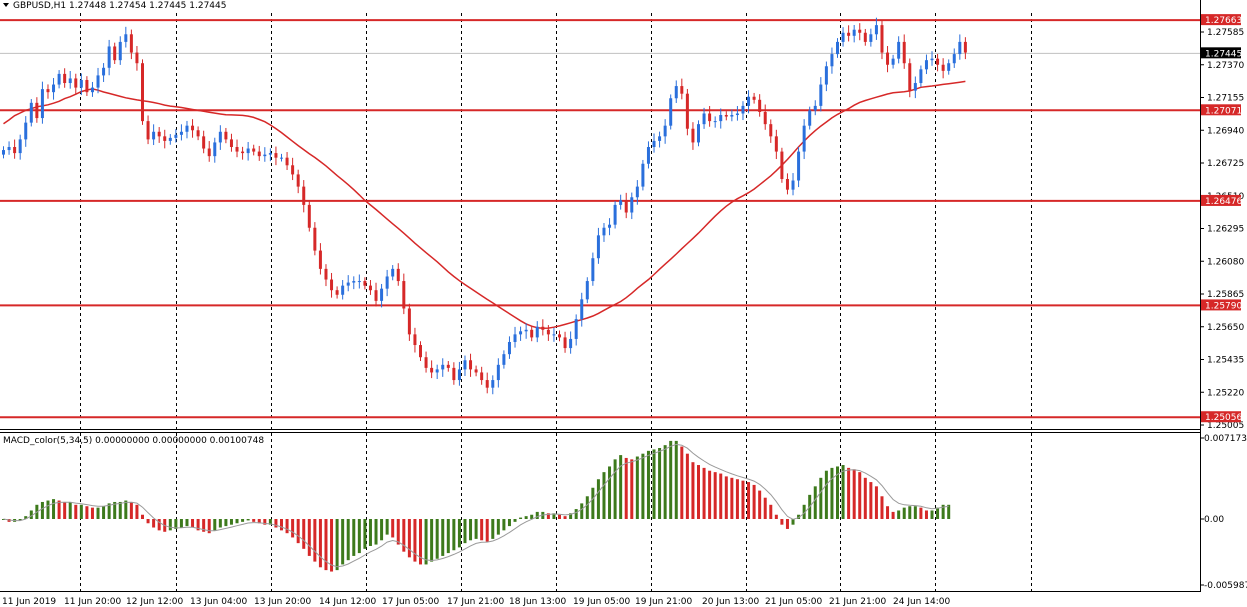  Describe the element at coordinates (1225, 262) in the screenshot. I see `price-tick-label: 1.26080` at that location.